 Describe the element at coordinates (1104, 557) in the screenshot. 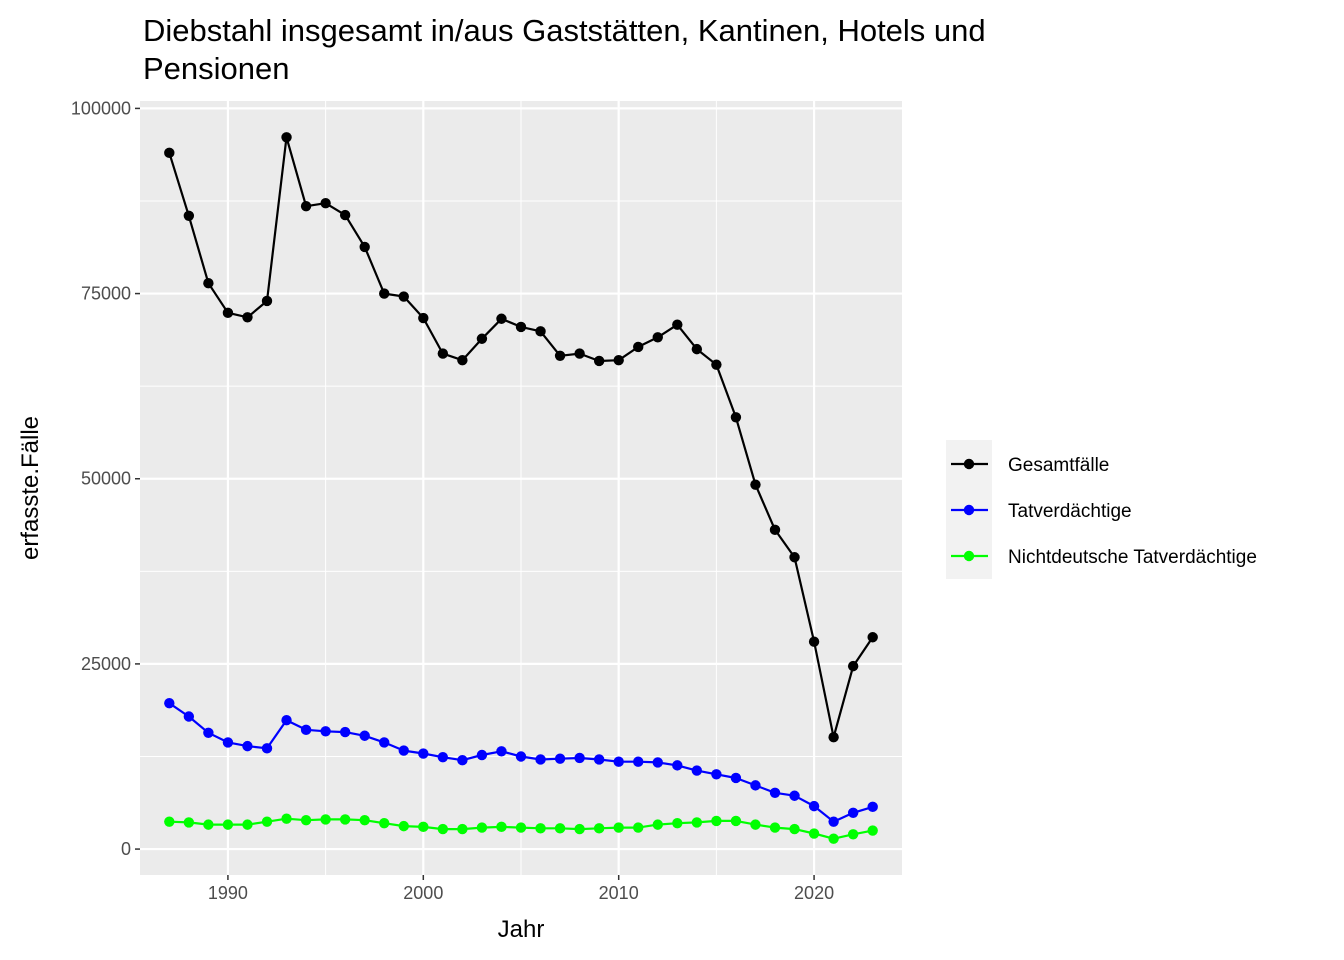

I see `legend-item-3: Nichtdeutsche Tatverdächtige` at that location.